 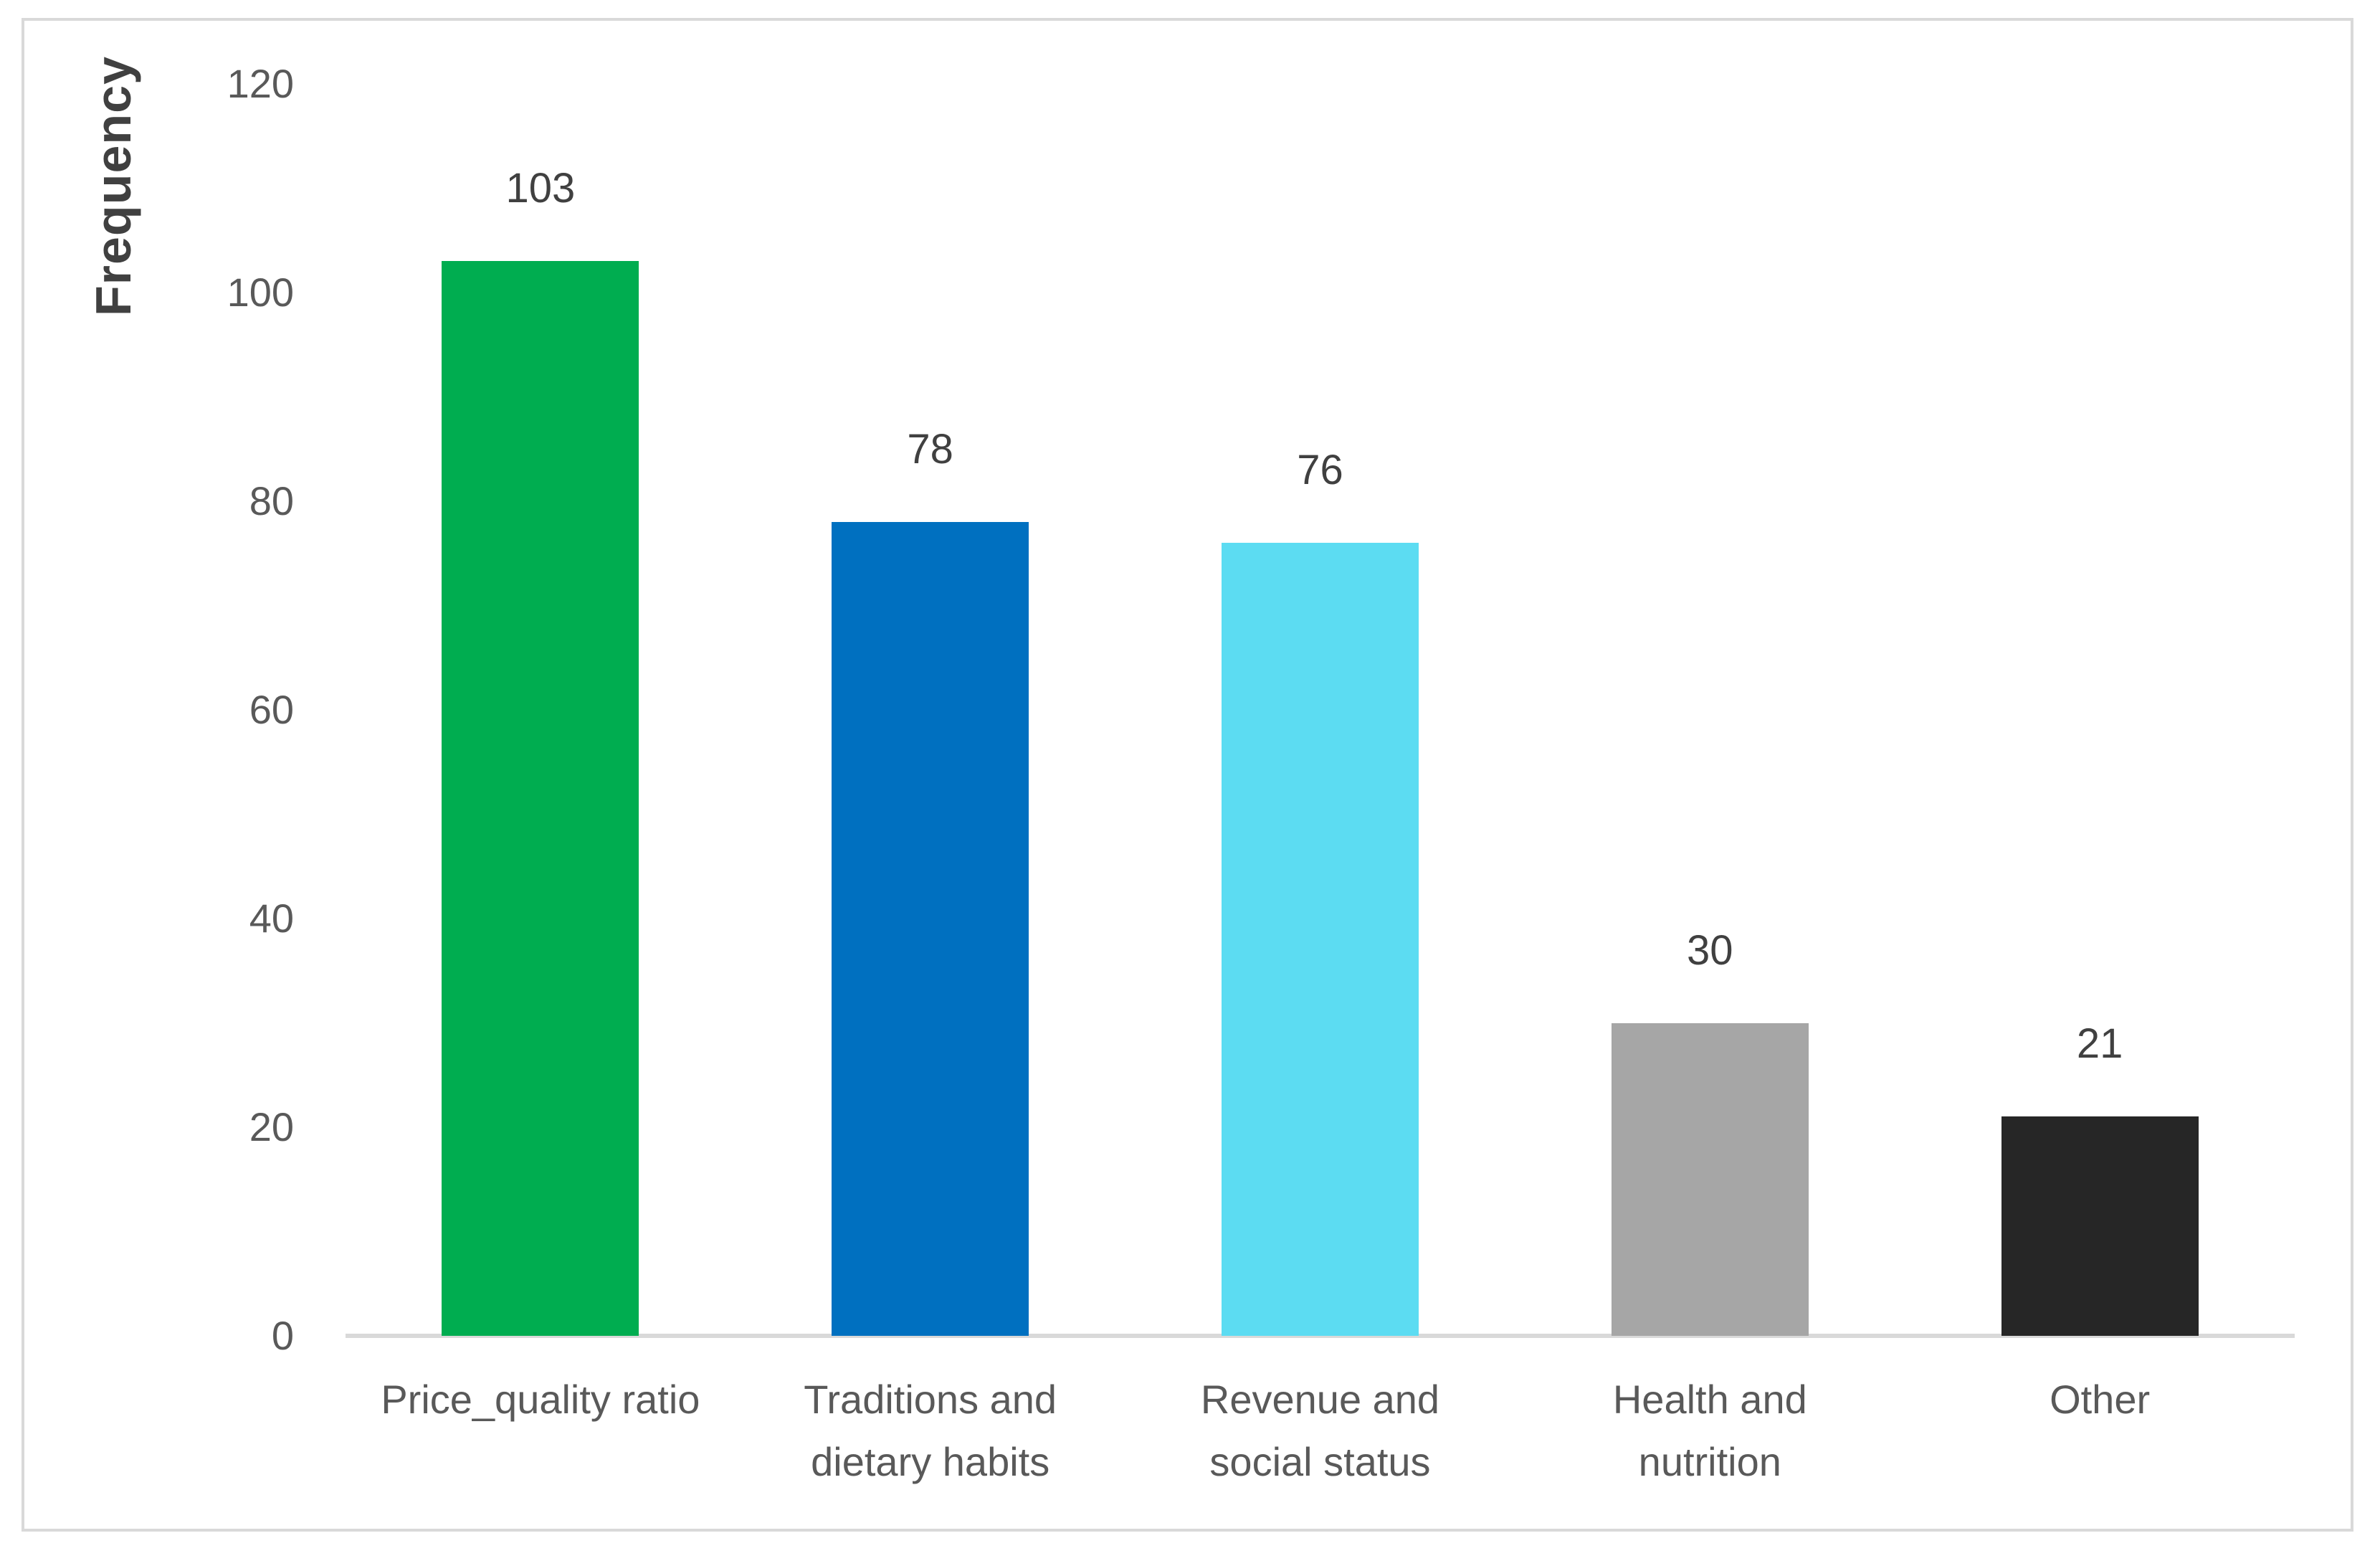 I want to click on y-tick-label: 120, so click(x=260, y=83).